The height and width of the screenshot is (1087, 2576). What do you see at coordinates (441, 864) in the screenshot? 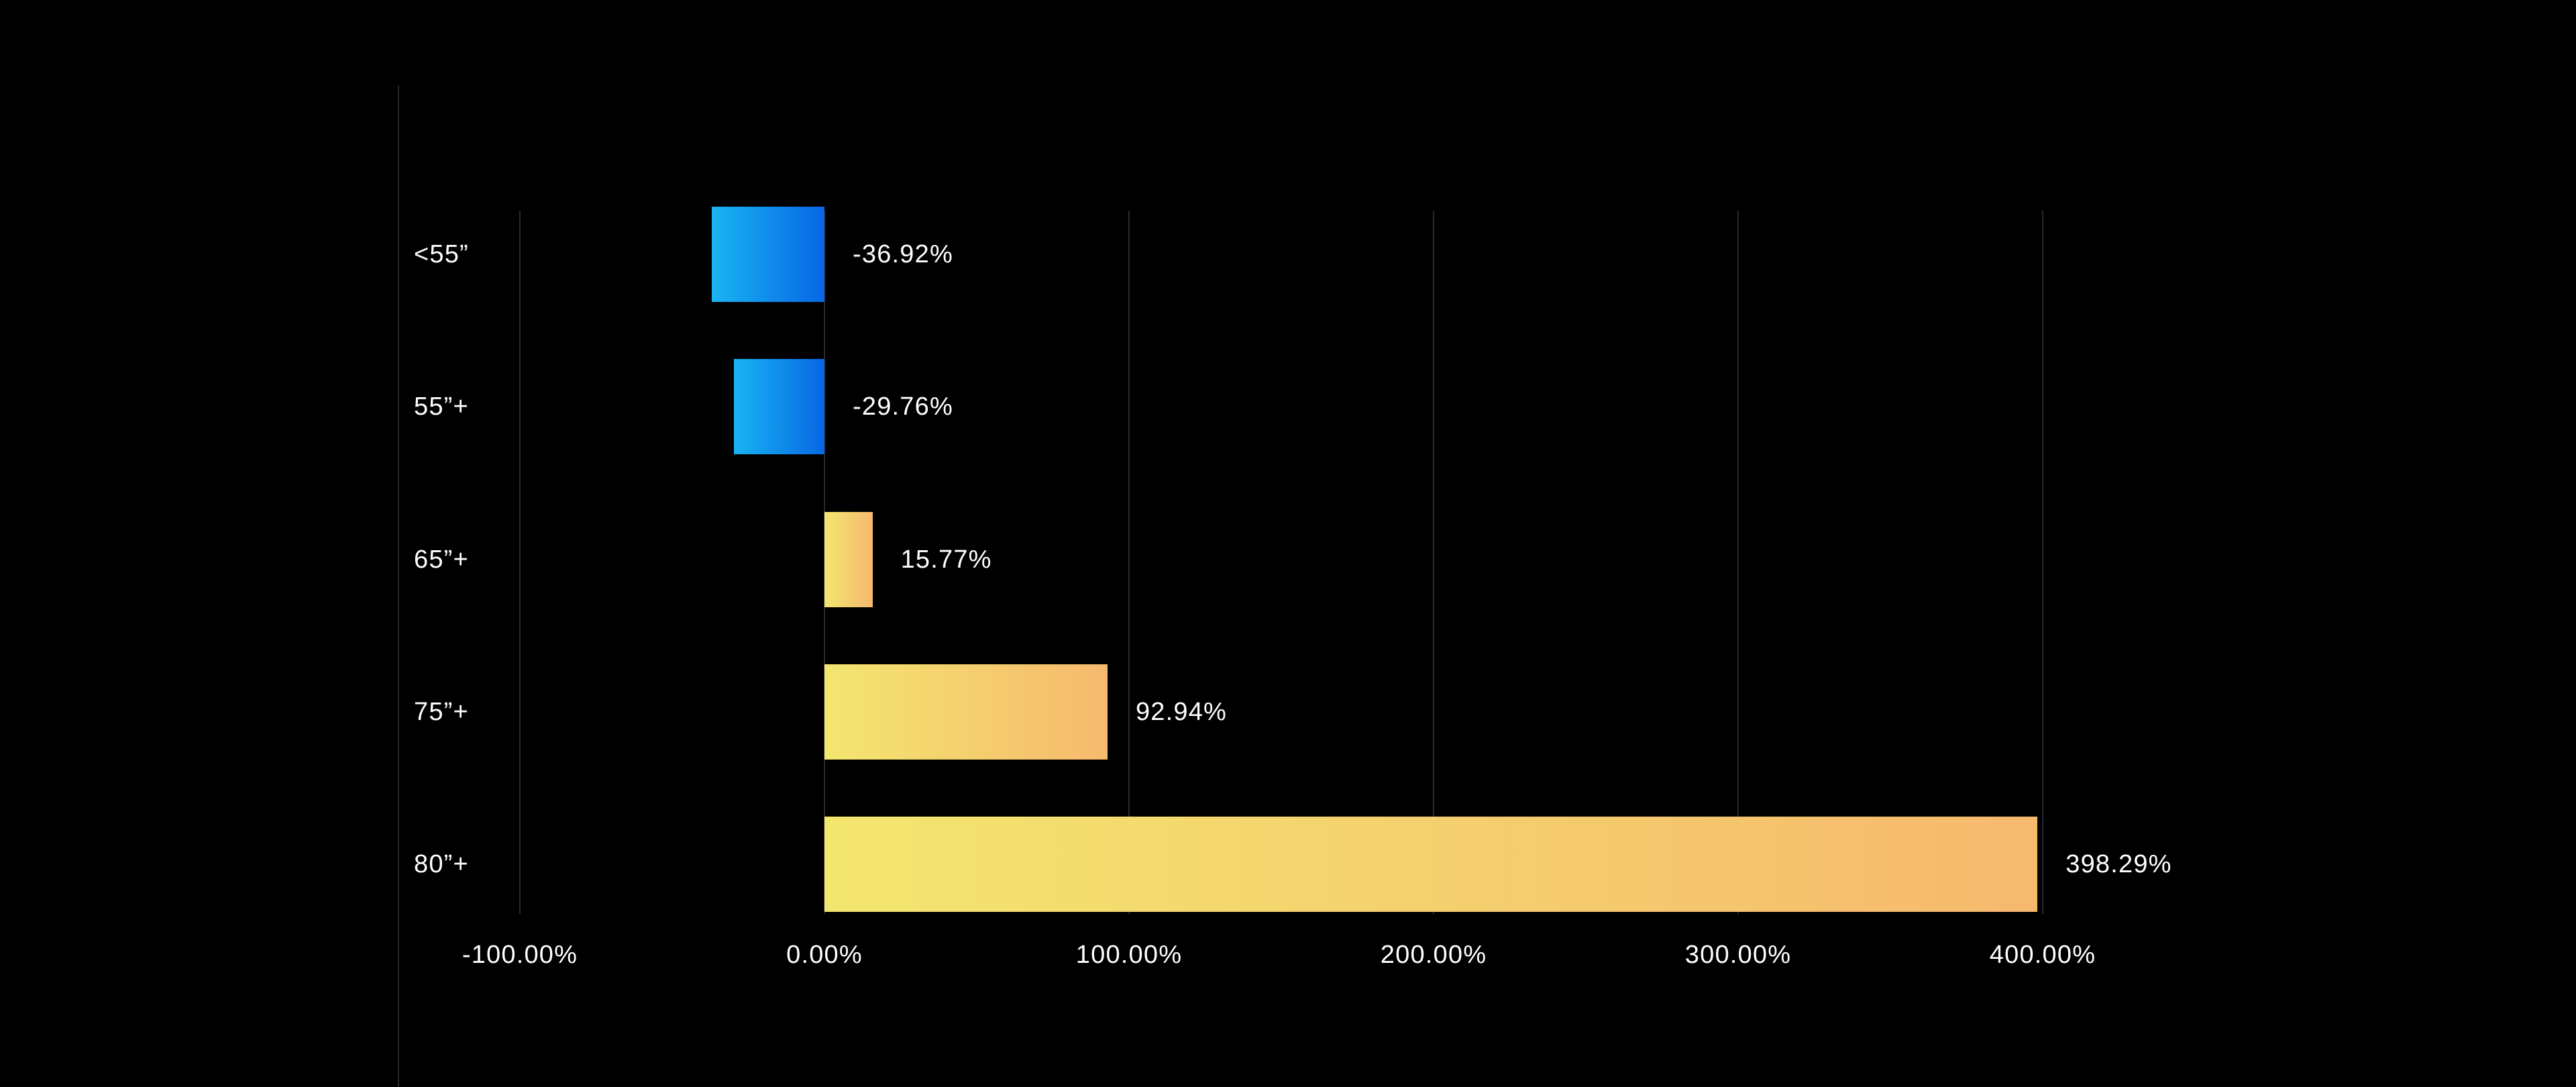
I see `category-label: 80”+` at bounding box center [441, 864].